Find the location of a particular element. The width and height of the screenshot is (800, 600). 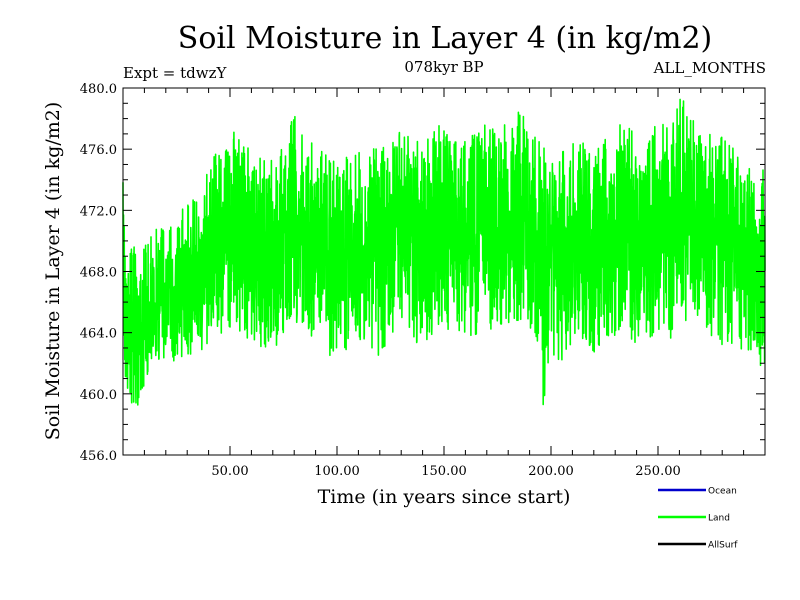

x-tick-label: 50.00 is located at coordinates (229, 471).